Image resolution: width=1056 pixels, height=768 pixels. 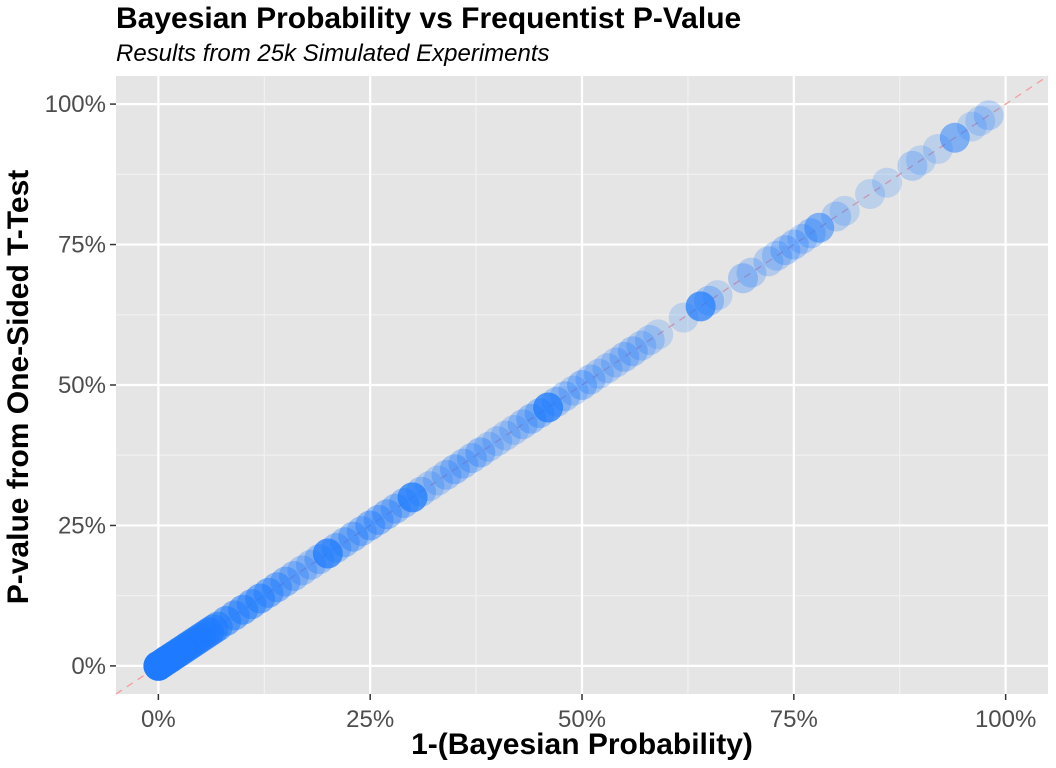 What do you see at coordinates (333, 53) in the screenshot?
I see `chart-subtitle: Results from 25k Simulated Experiments` at bounding box center [333, 53].